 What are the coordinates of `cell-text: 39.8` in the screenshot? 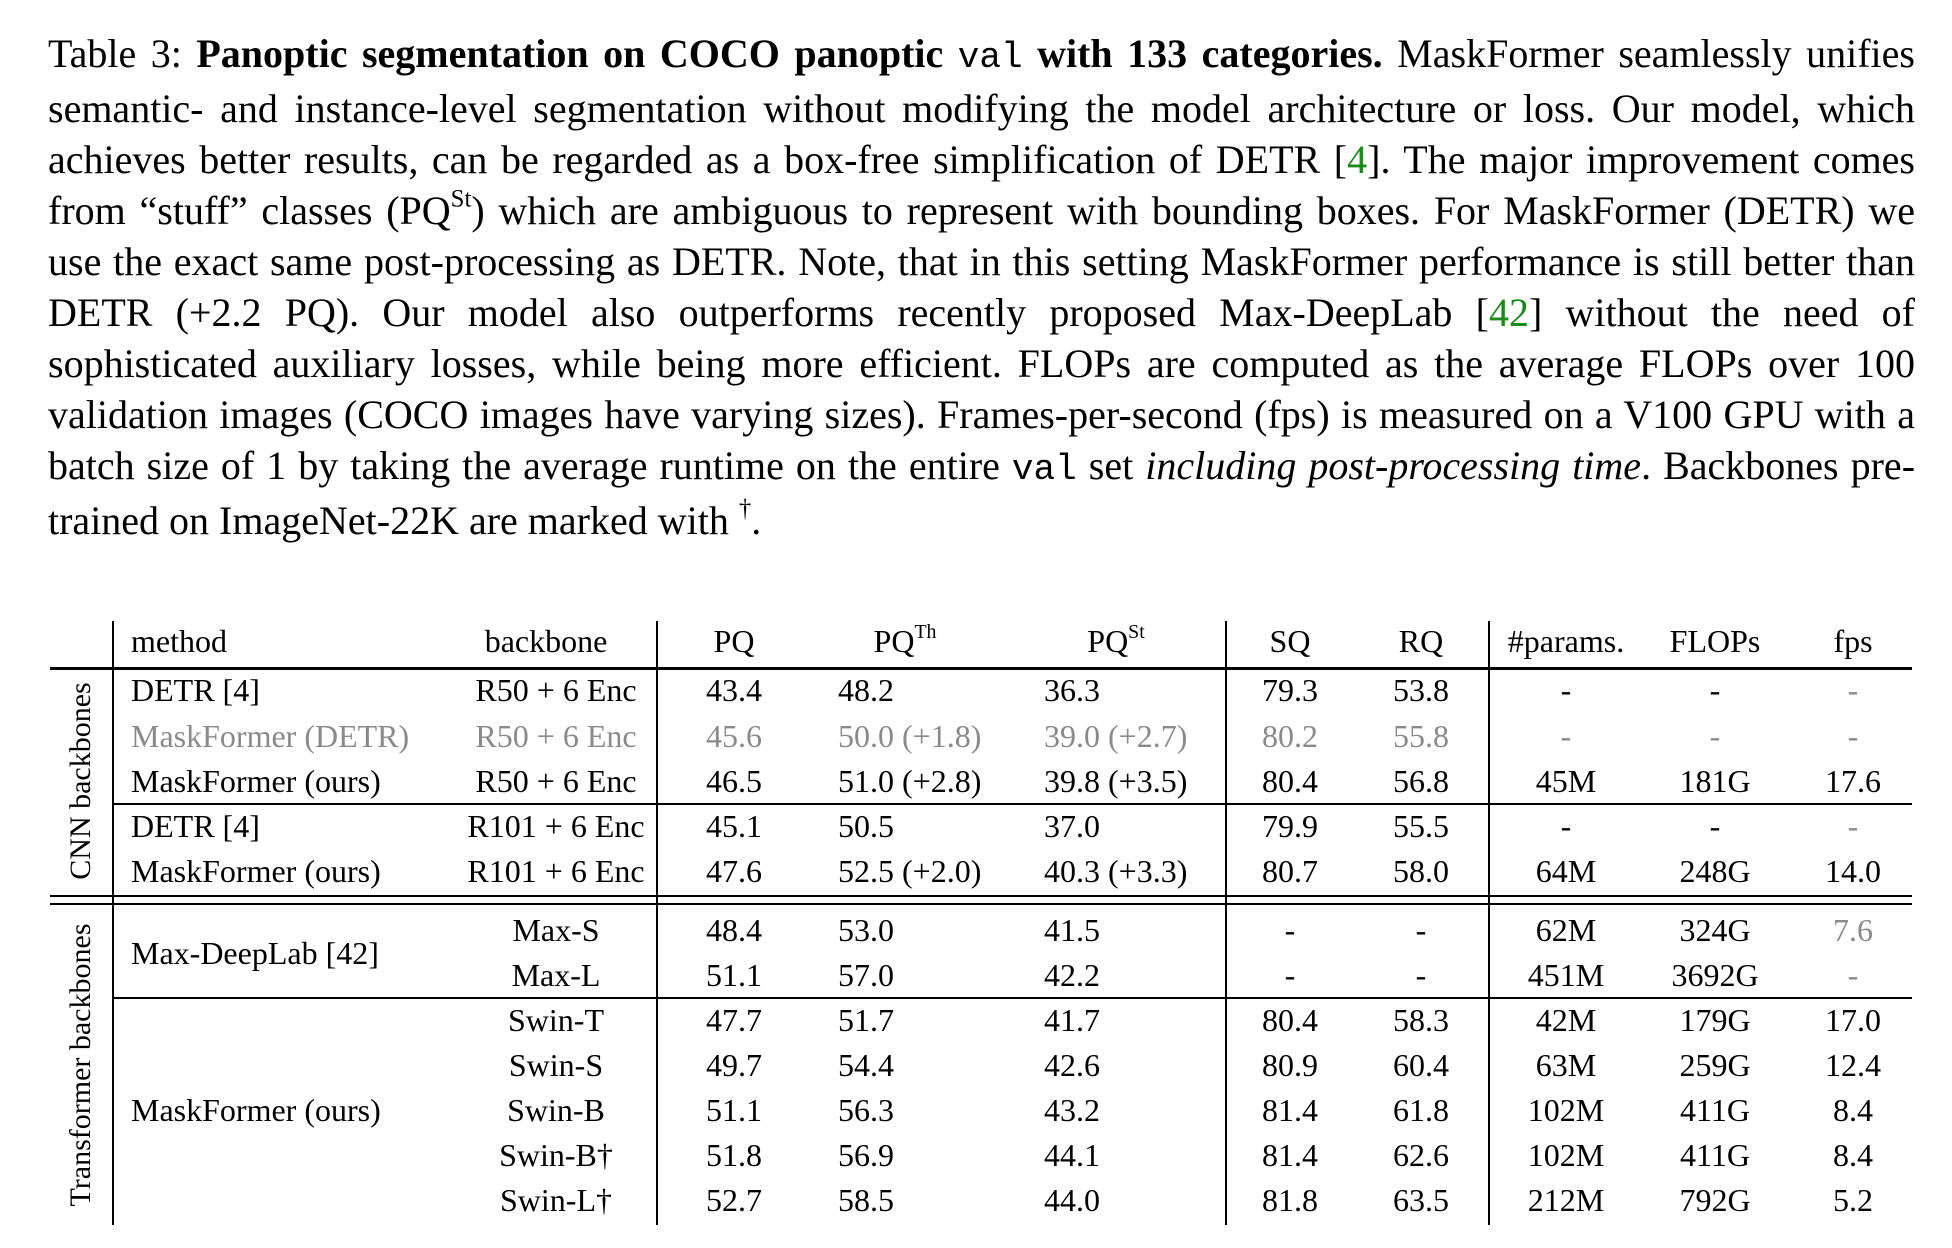 It's located at (1072, 781).